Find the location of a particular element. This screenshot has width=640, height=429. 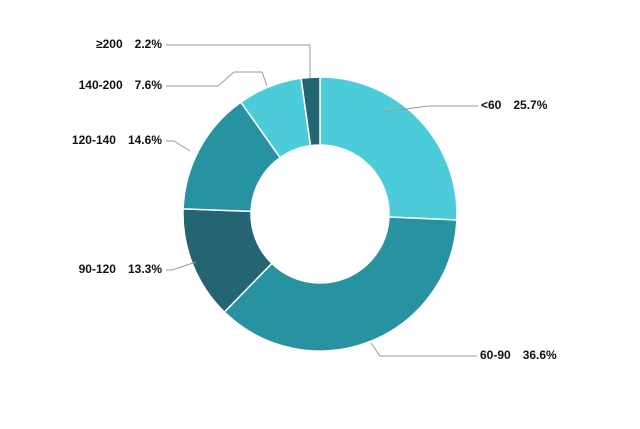

data-label-2: 90-120 13.3% is located at coordinates (121, 269).